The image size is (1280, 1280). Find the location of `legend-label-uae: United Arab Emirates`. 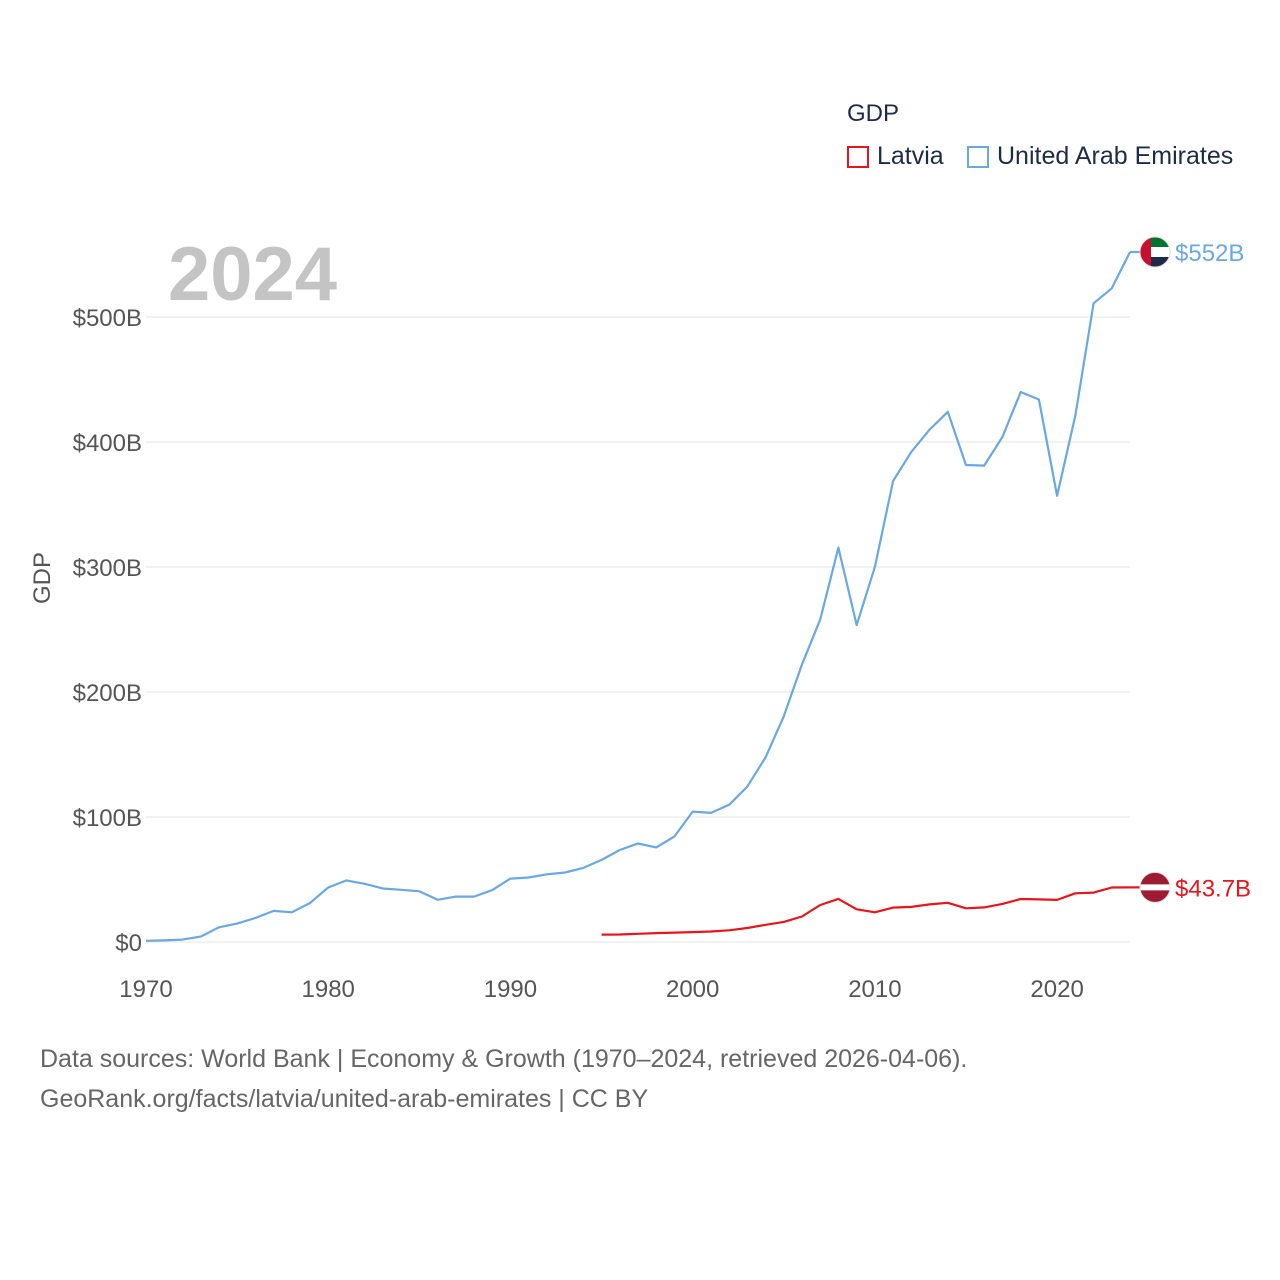

legend-label-uae: United Arab Emirates is located at coordinates (1115, 156).